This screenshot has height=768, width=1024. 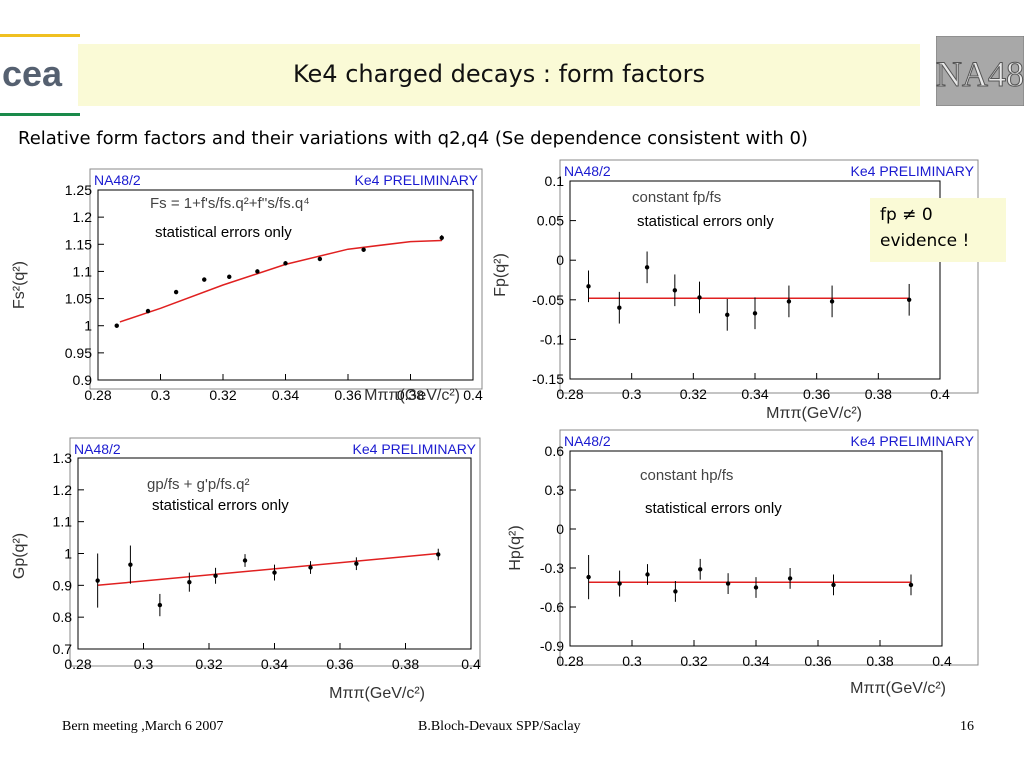 What do you see at coordinates (555, 490) in the screenshot?
I see `chart-4-ytick-label: 0.3` at bounding box center [555, 490].